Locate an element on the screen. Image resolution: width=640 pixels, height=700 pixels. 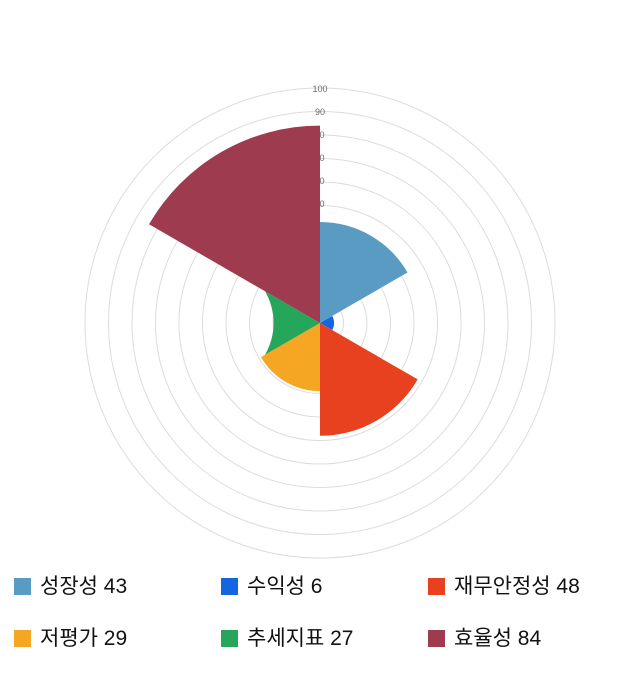
legend-item-trend-indicator: 추세지표 27 is located at coordinates (324, 638).